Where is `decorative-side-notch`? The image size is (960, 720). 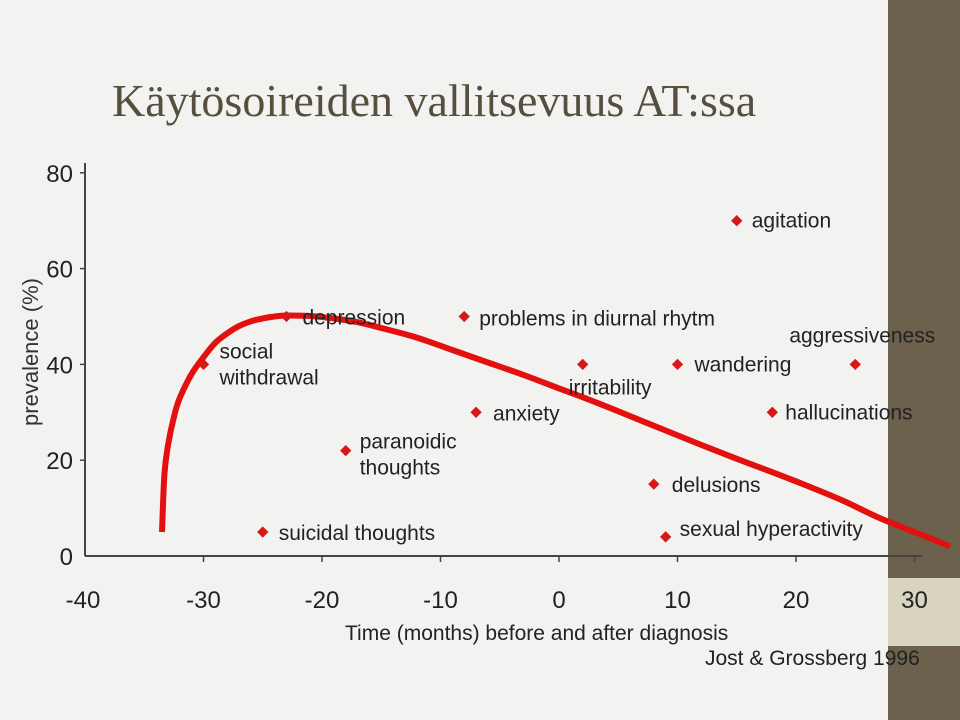
decorative-side-notch is located at coordinates (924, 612).